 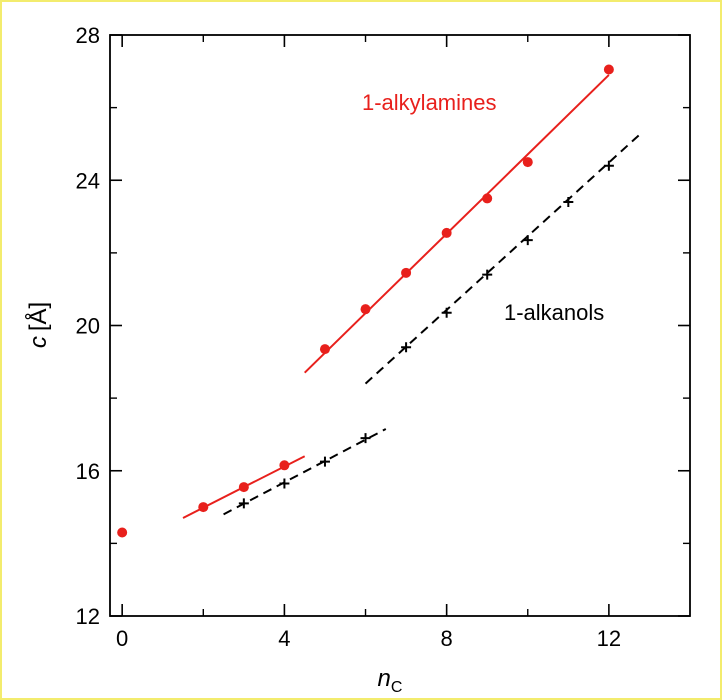 I want to click on y-axis-title: c [Å], so click(x=38, y=325).